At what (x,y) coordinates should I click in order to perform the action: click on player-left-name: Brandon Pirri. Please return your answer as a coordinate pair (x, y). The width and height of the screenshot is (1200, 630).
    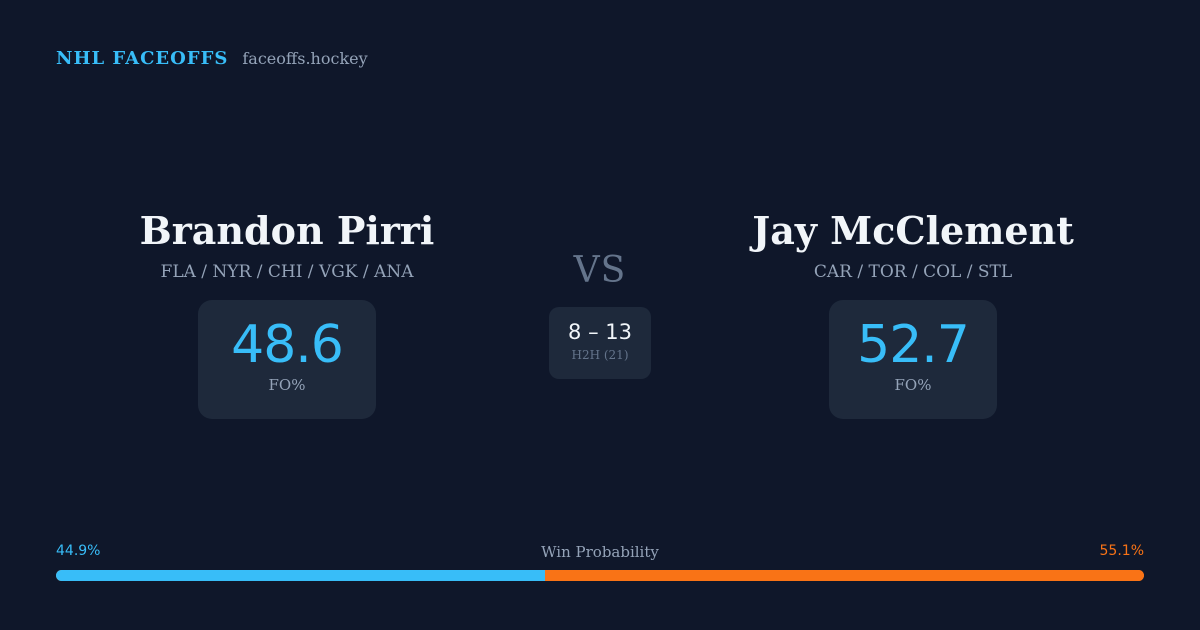
    Looking at the image, I should click on (287, 230).